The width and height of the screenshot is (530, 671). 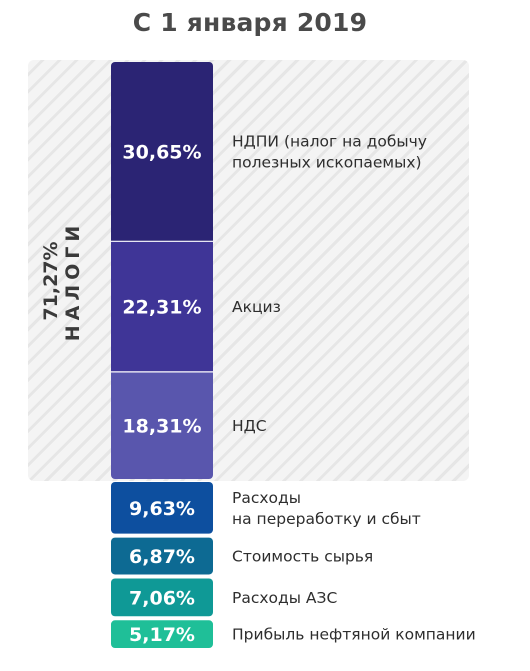 What do you see at coordinates (256, 307) in the screenshot?
I see `segment-description-1-line-0: Акциз` at bounding box center [256, 307].